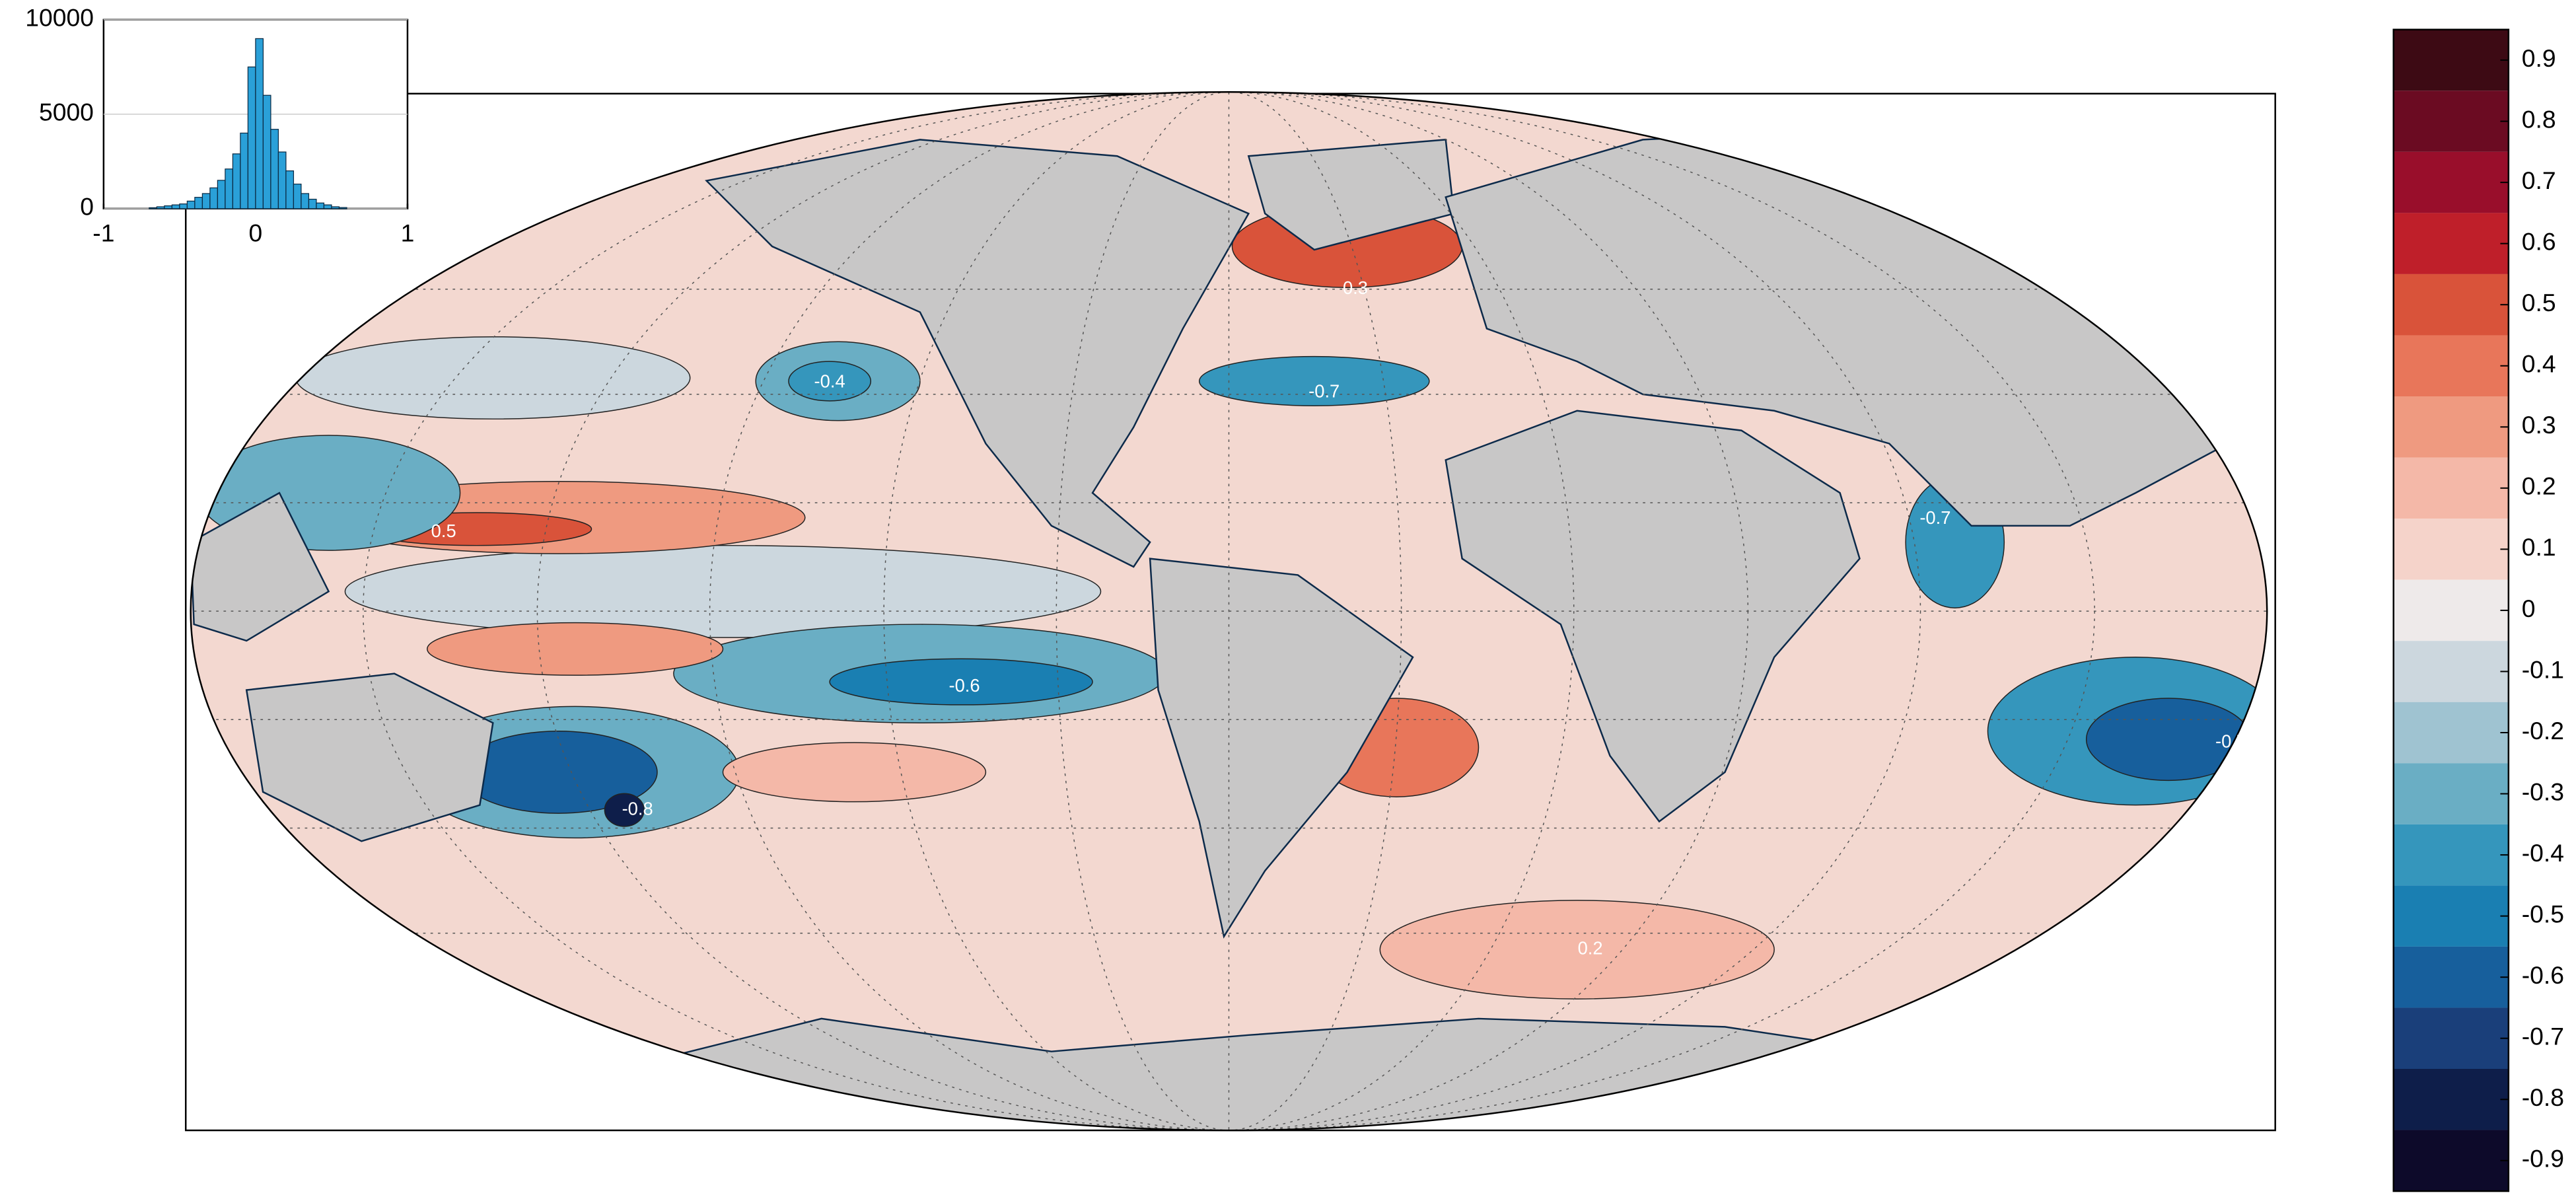 The image size is (2576, 1201). What do you see at coordinates (2543, 731) in the screenshot?
I see `tick-label: -0.2` at bounding box center [2543, 731].